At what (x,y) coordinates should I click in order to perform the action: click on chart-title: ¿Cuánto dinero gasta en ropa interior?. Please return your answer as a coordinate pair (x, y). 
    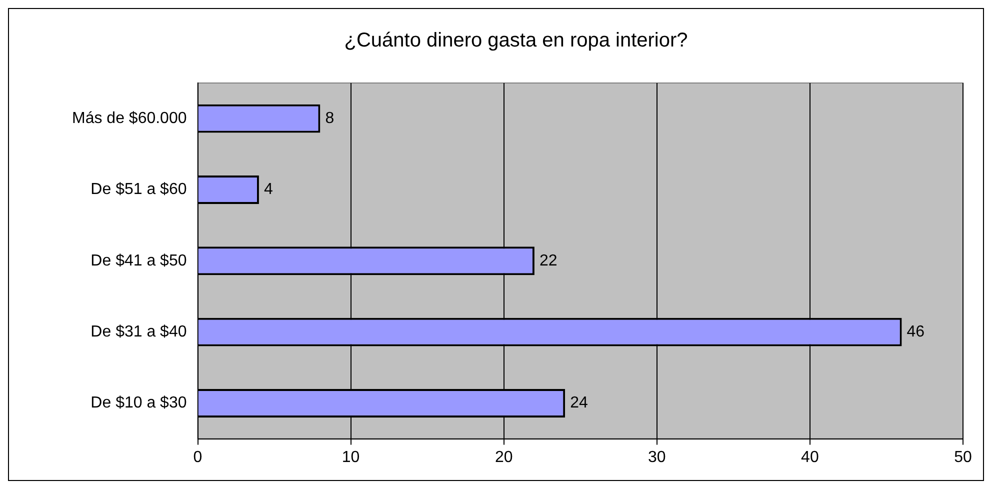
    Looking at the image, I should click on (516, 41).